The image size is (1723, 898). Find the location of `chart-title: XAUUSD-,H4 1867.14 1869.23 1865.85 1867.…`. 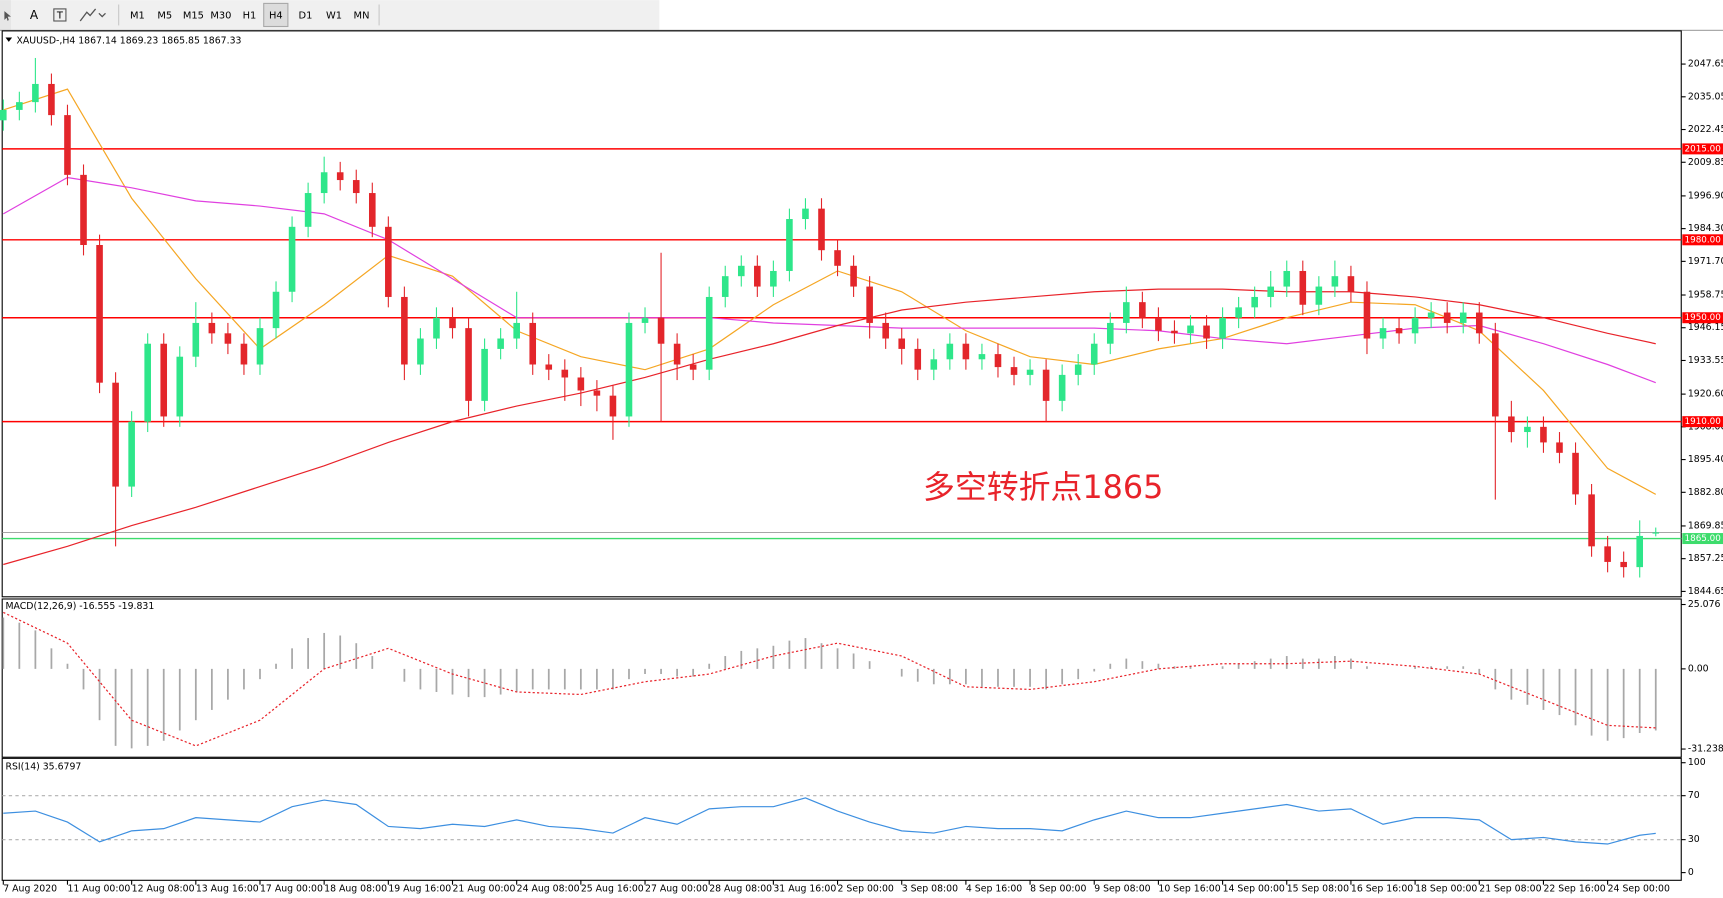

chart-title: XAUUSD-,H4 1867.14 1869.23 1865.85 1867.… is located at coordinates (128, 40).